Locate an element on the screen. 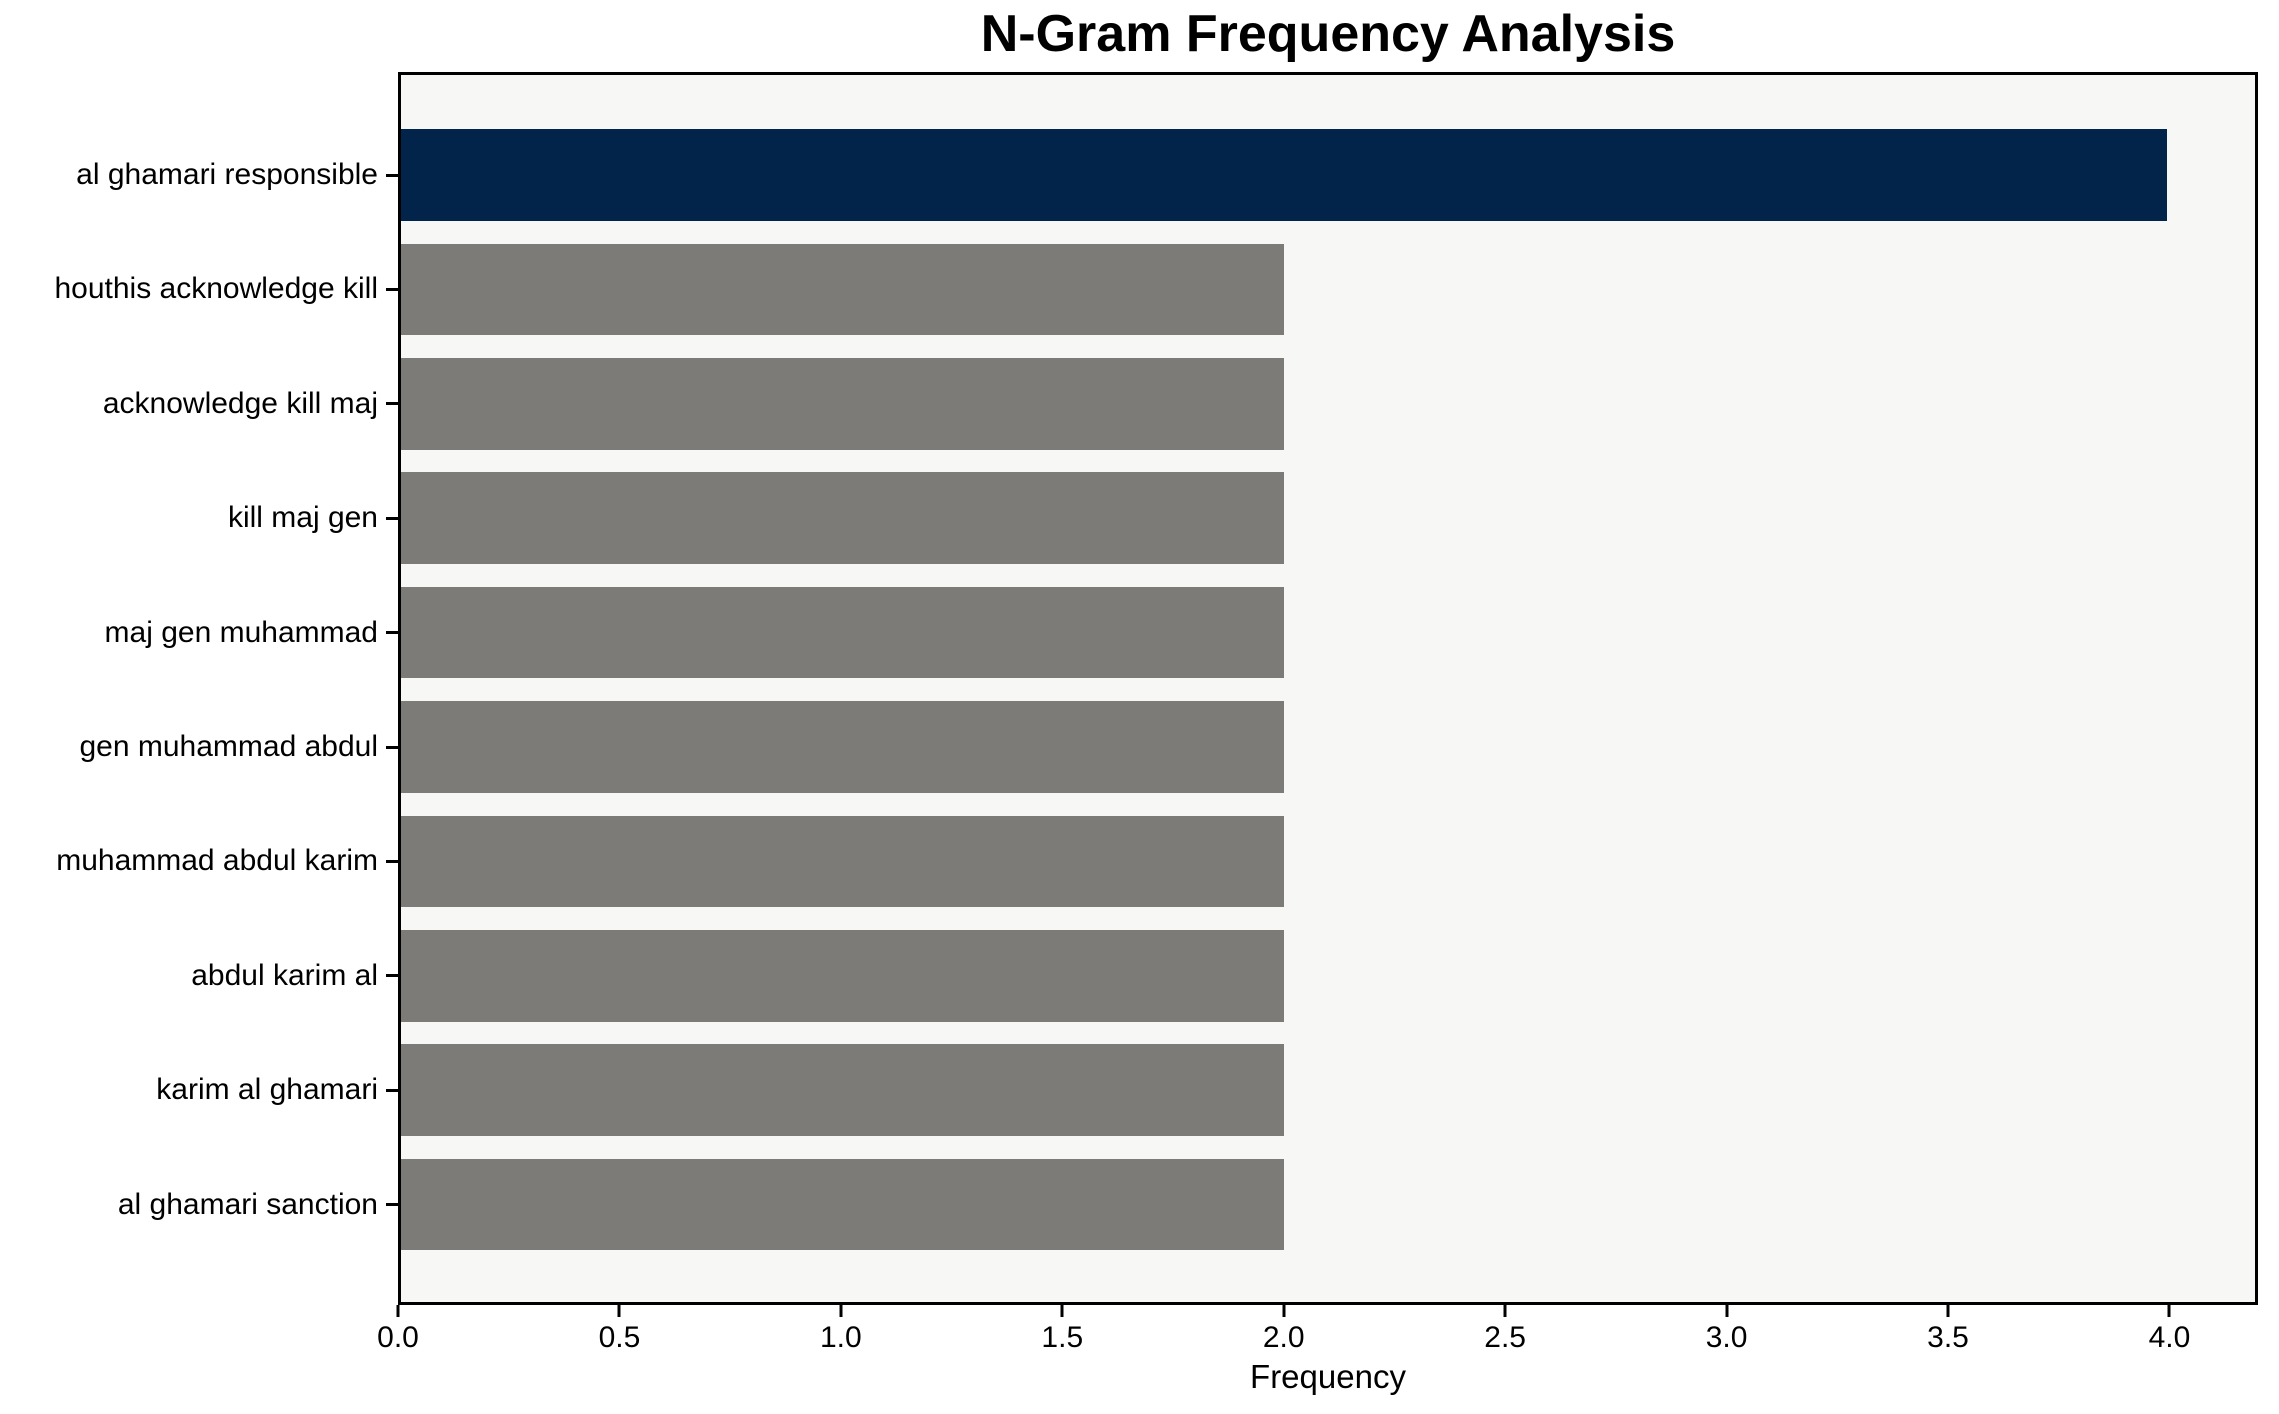  x-axis-title: Frequency is located at coordinates (1328, 1376).